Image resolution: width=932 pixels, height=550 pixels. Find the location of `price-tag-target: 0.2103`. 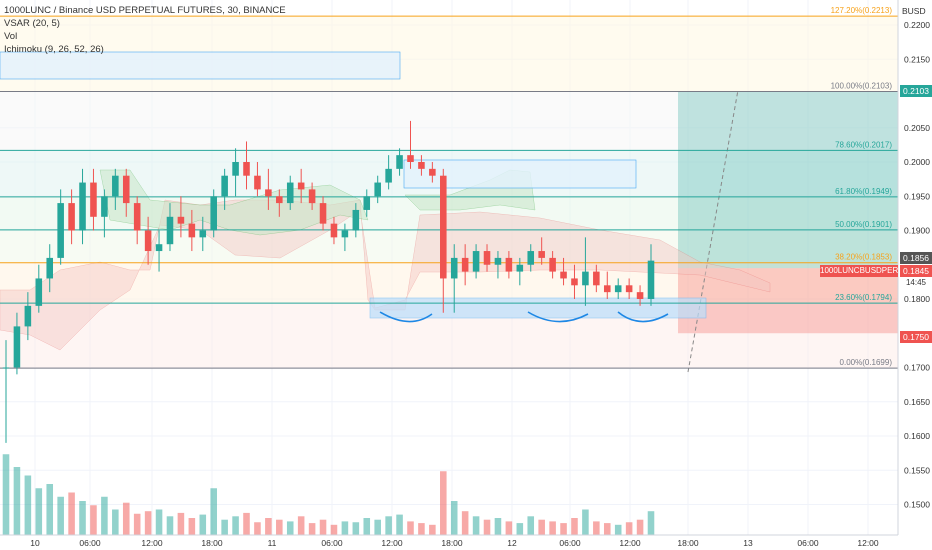

price-tag-target: 0.2103 is located at coordinates (916, 91).